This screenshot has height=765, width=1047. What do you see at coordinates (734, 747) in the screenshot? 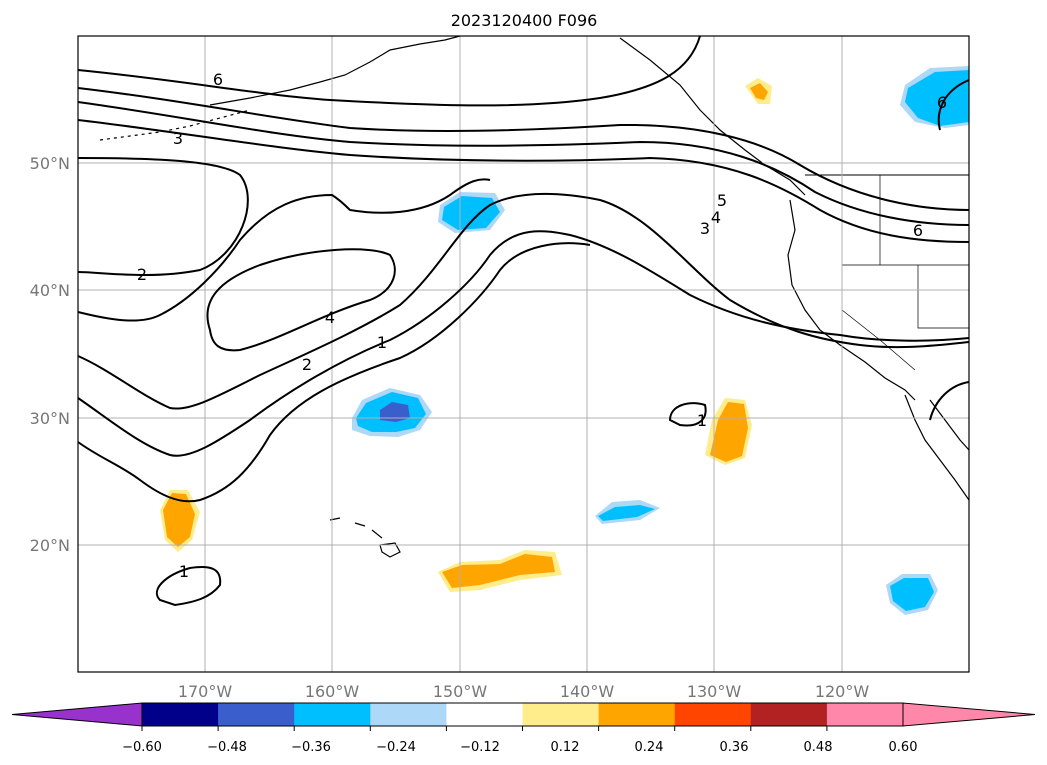
I see `colorbar-tick-label: 0.36` at bounding box center [734, 747].